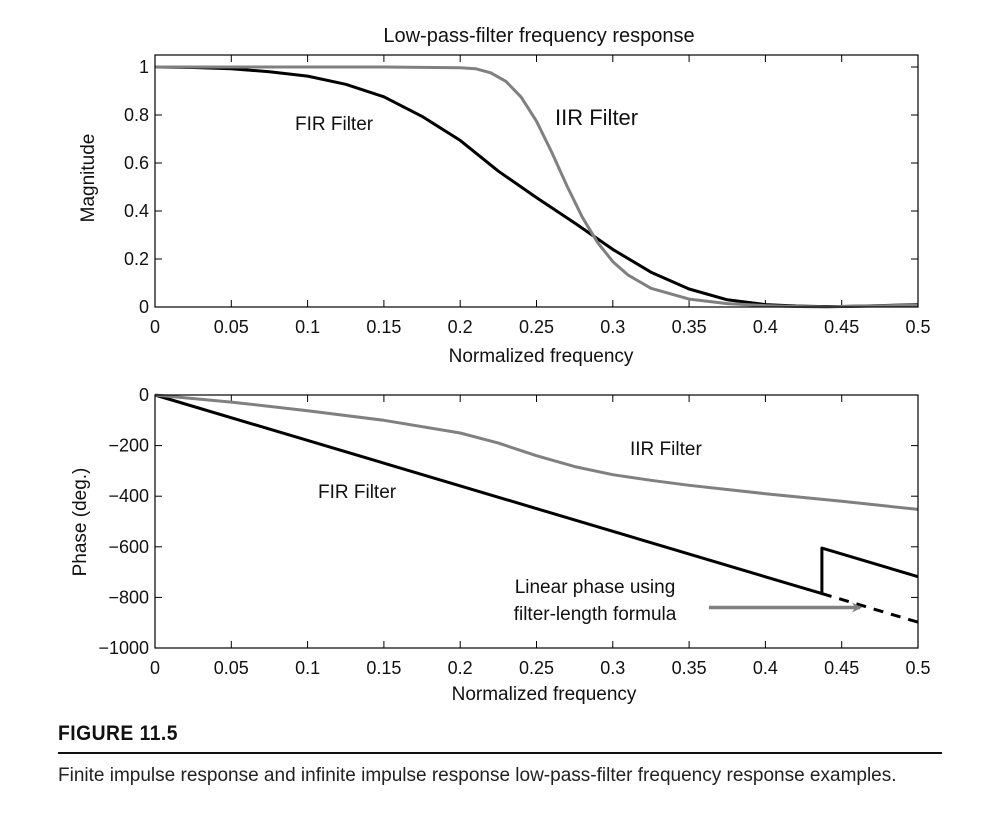 The height and width of the screenshot is (833, 995). Describe the element at coordinates (612, 327) in the screenshot. I see `magnitude-x-tick-label: 0.3` at that location.